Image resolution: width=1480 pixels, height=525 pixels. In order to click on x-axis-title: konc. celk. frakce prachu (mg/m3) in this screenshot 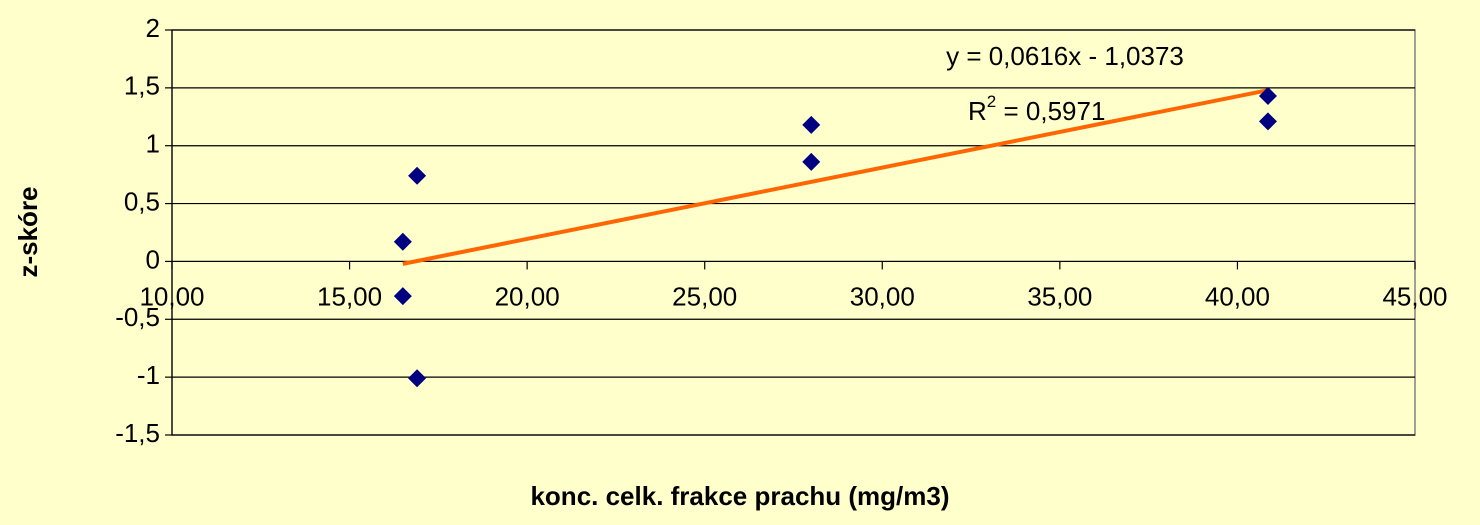, I will do `click(739, 496)`.